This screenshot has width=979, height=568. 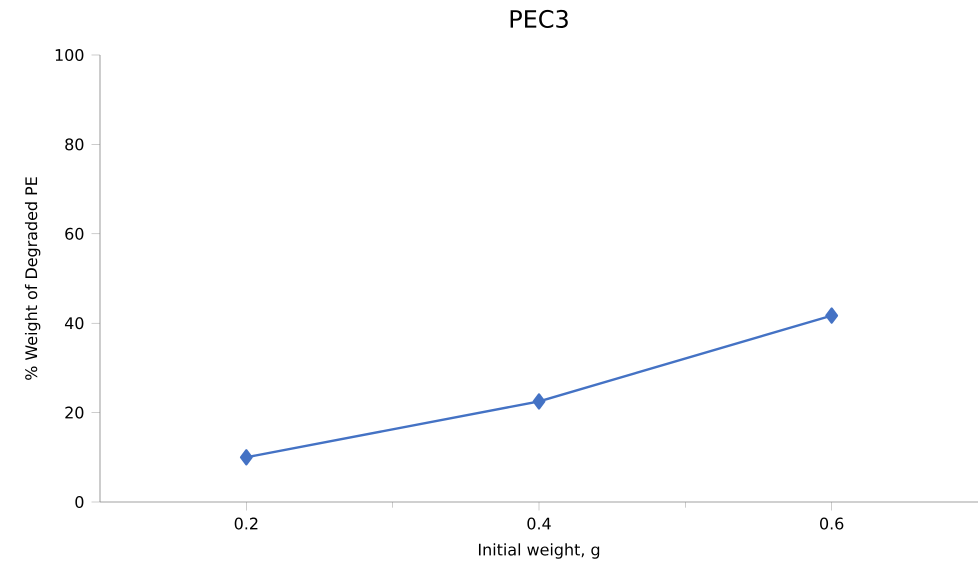 I want to click on y-tick-label: 40, so click(x=74, y=323).